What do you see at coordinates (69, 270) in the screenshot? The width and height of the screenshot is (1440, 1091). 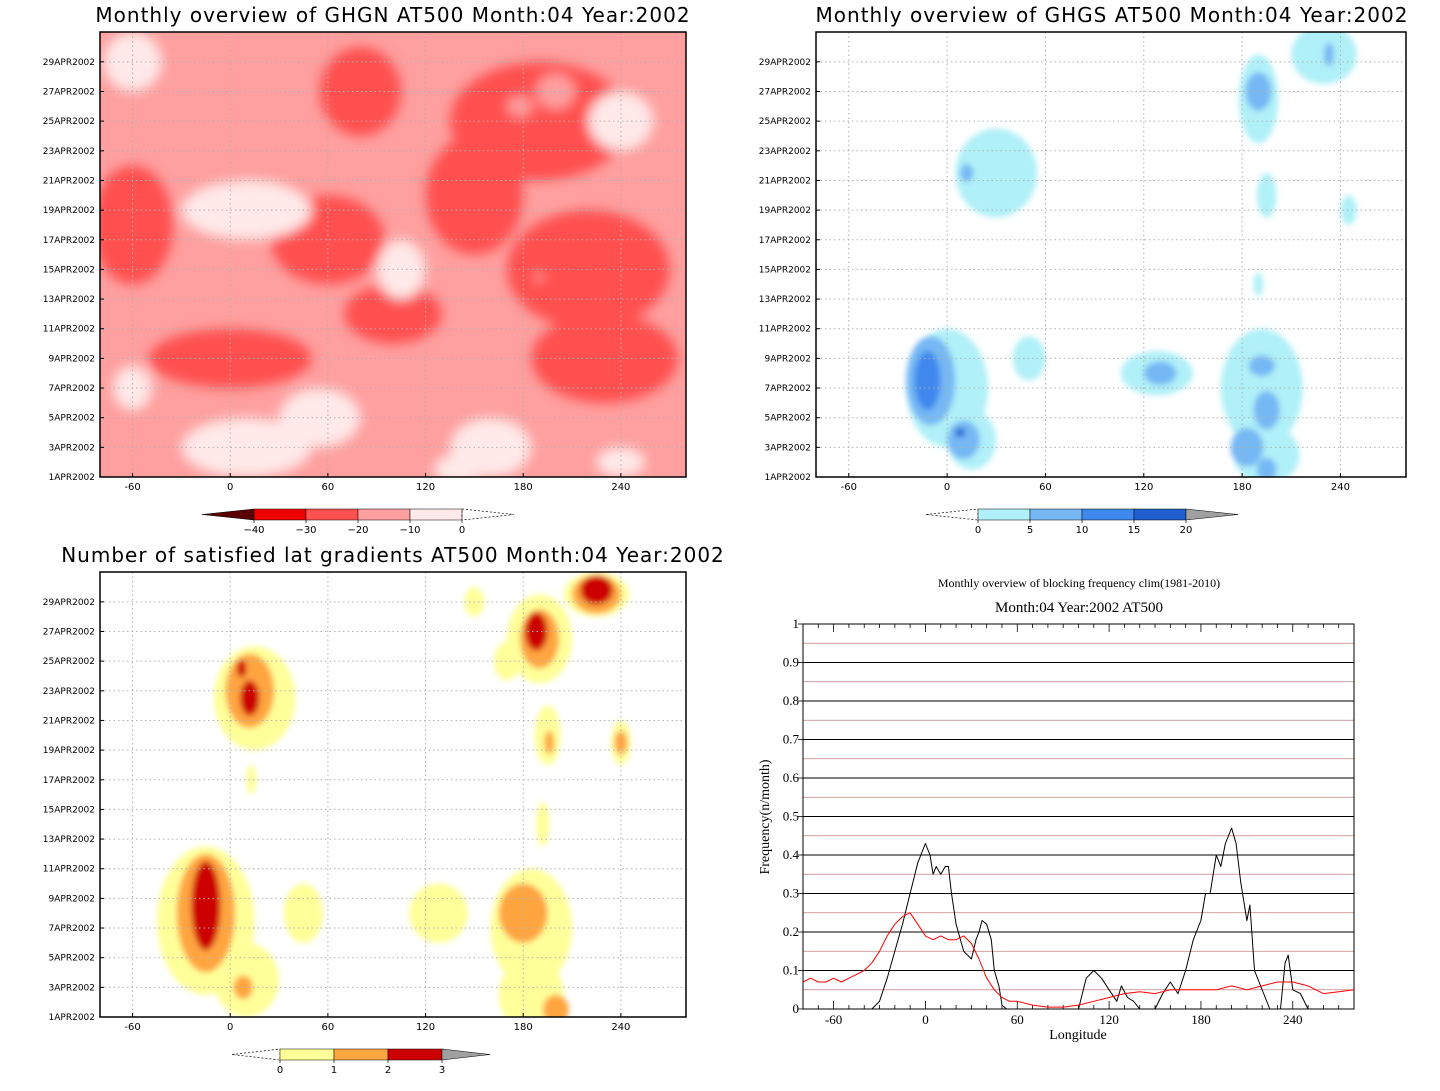 I see `y-tick-label: 15APR2002` at bounding box center [69, 270].